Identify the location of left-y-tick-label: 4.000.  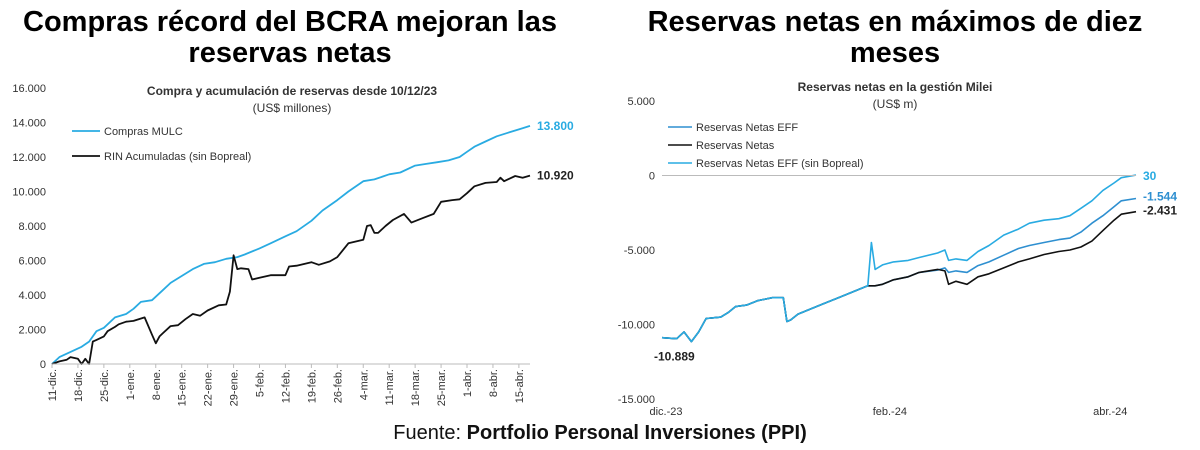
(32, 296).